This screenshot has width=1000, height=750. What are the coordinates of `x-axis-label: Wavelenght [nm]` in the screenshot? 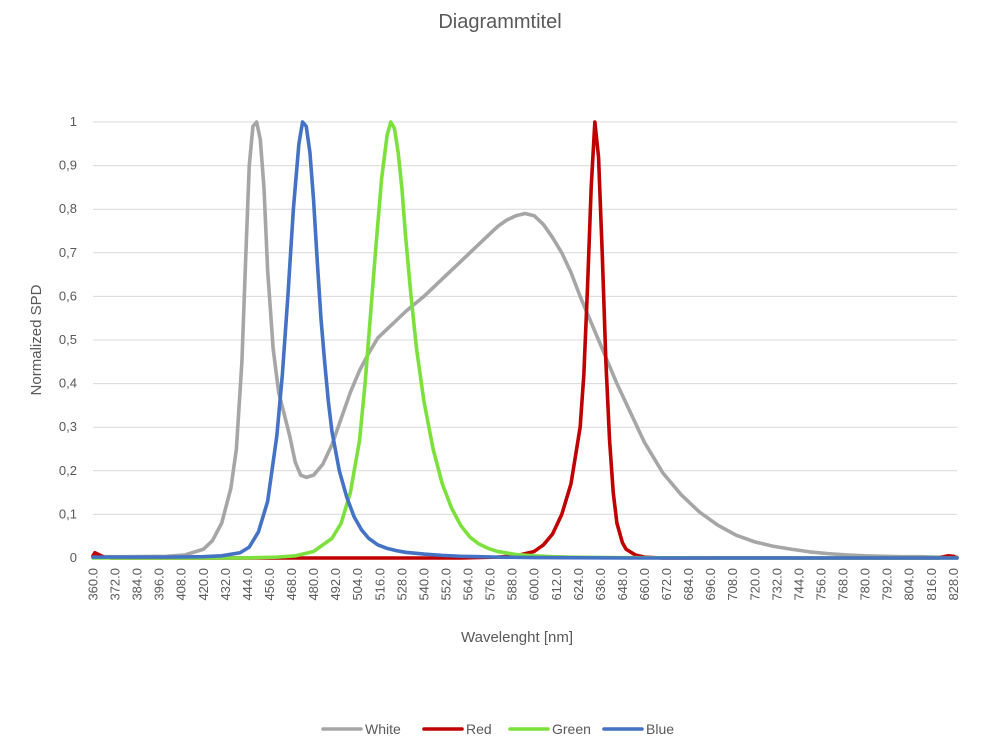 It's located at (517, 637).